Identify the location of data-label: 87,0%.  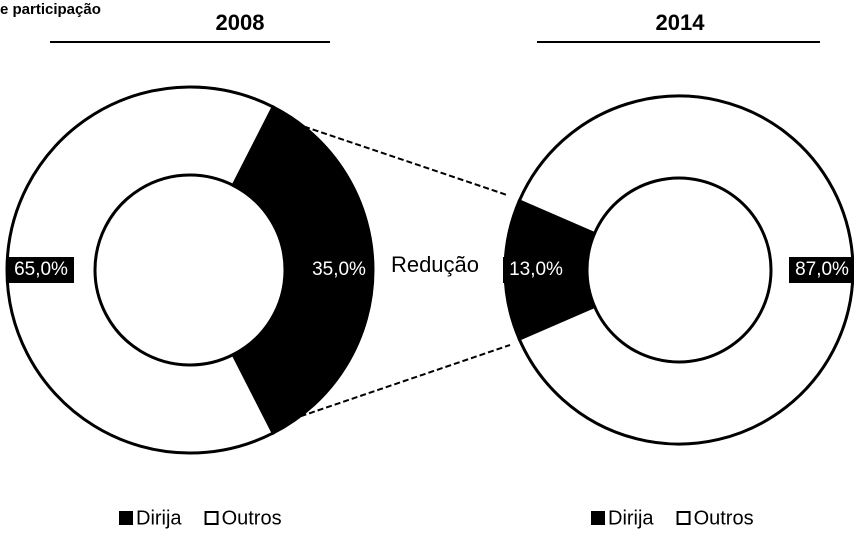
(822, 269).